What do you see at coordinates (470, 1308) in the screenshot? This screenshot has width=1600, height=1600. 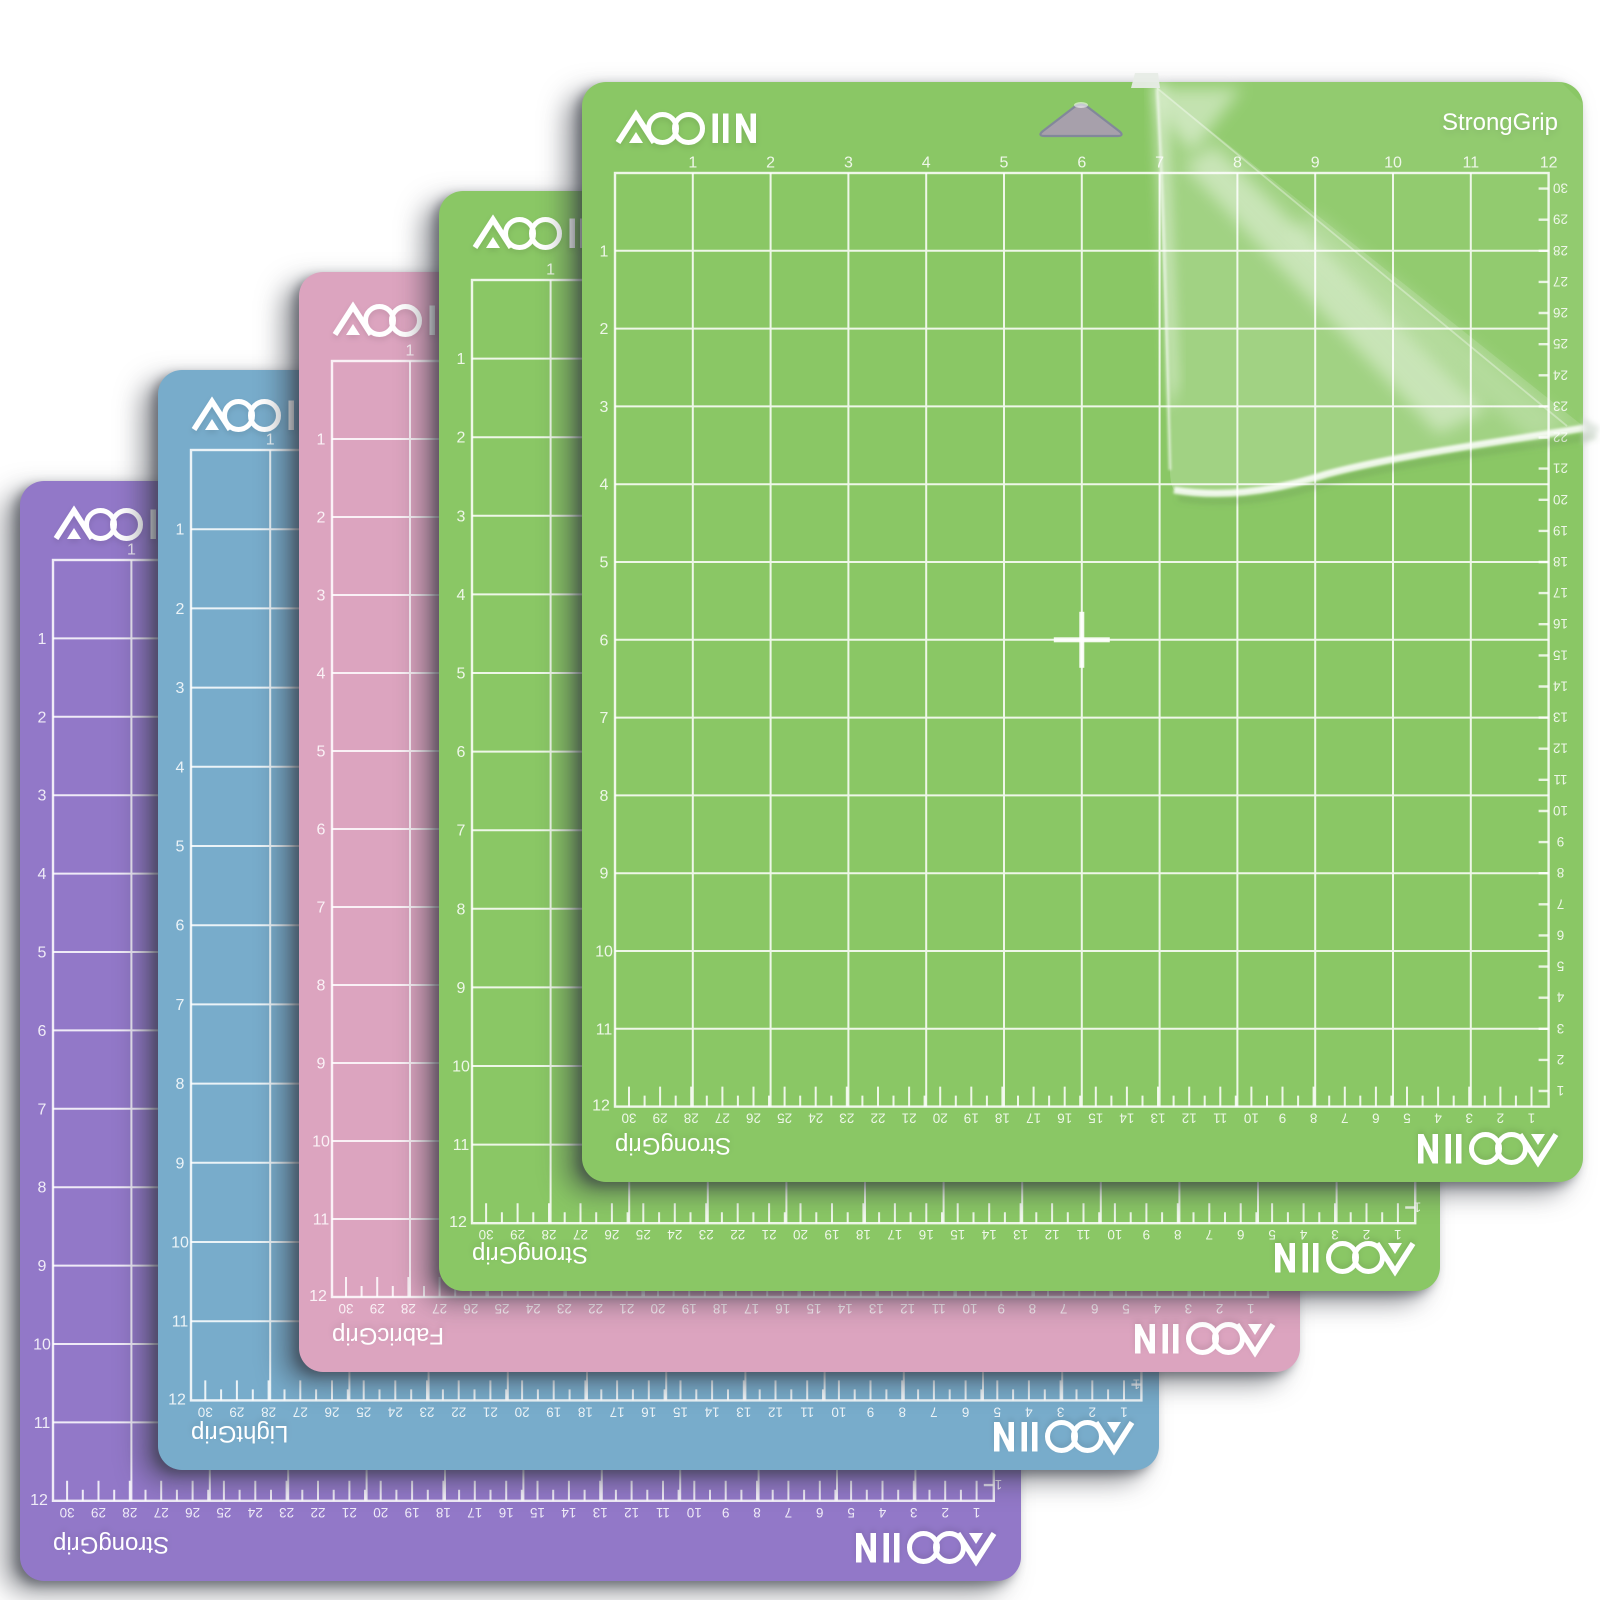 I see `svg-text: 26` at bounding box center [470, 1308].